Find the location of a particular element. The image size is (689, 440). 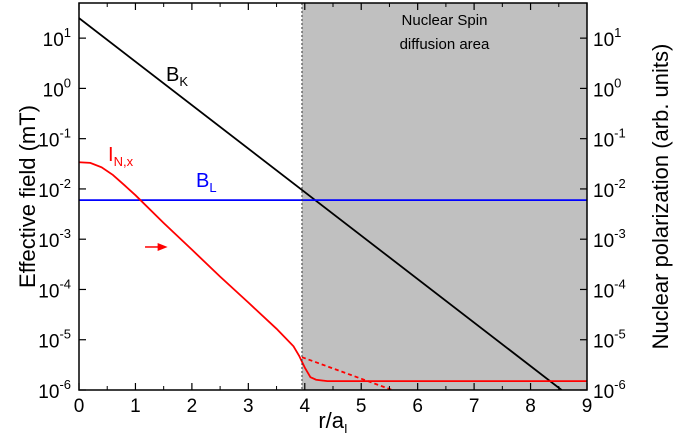

y-tick-label-left: 10¹ is located at coordinates (57, 38).